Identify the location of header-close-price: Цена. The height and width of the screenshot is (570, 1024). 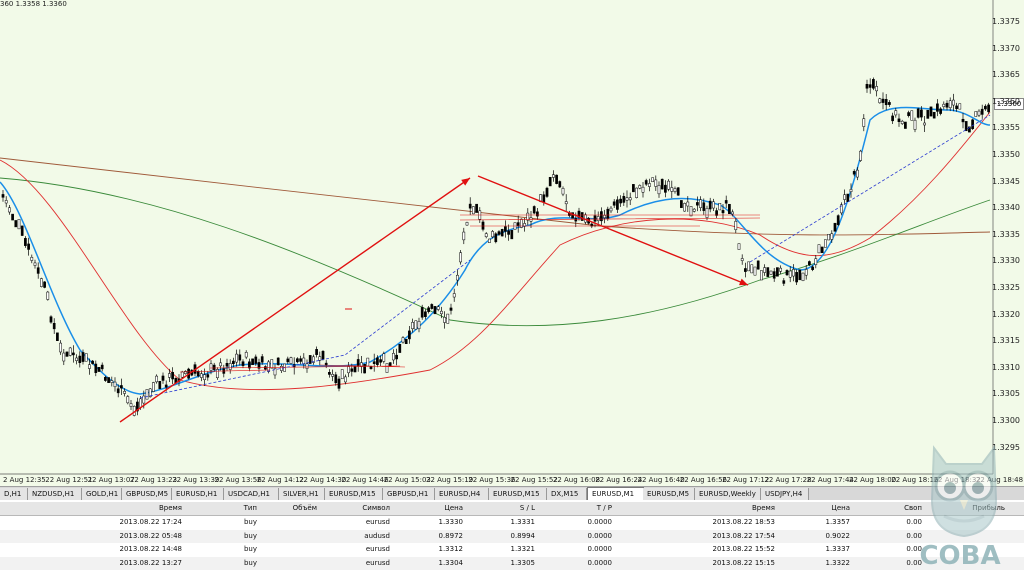
(840, 508).